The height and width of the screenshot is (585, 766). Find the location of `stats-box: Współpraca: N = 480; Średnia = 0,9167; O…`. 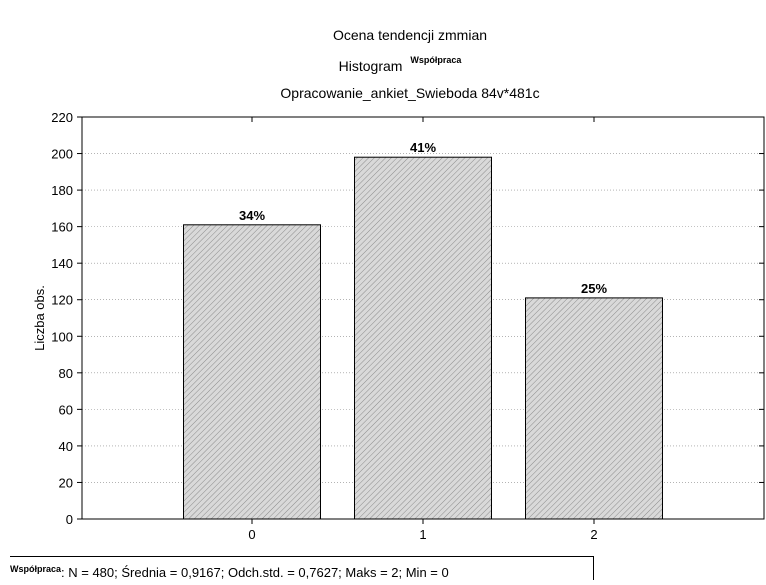

stats-box: Współpraca: N = 480; Średnia = 0,9167; O… is located at coordinates (302, 568).